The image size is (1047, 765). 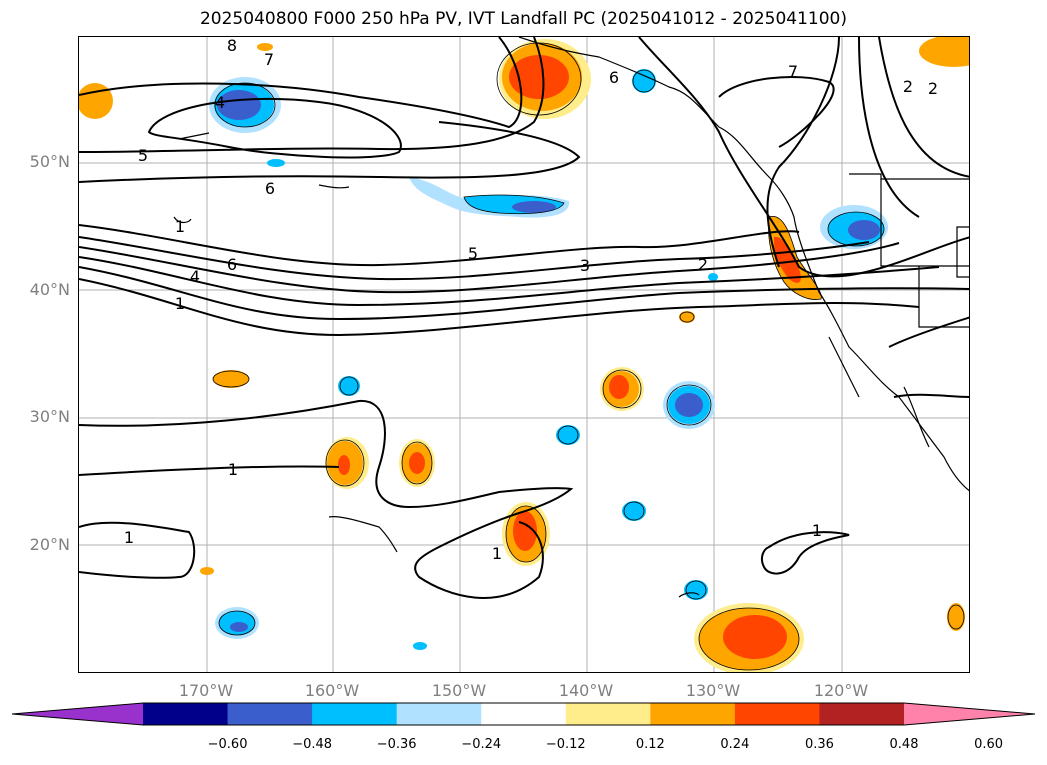 I want to click on x-axis-label-140w: 140°W, so click(x=586, y=690).